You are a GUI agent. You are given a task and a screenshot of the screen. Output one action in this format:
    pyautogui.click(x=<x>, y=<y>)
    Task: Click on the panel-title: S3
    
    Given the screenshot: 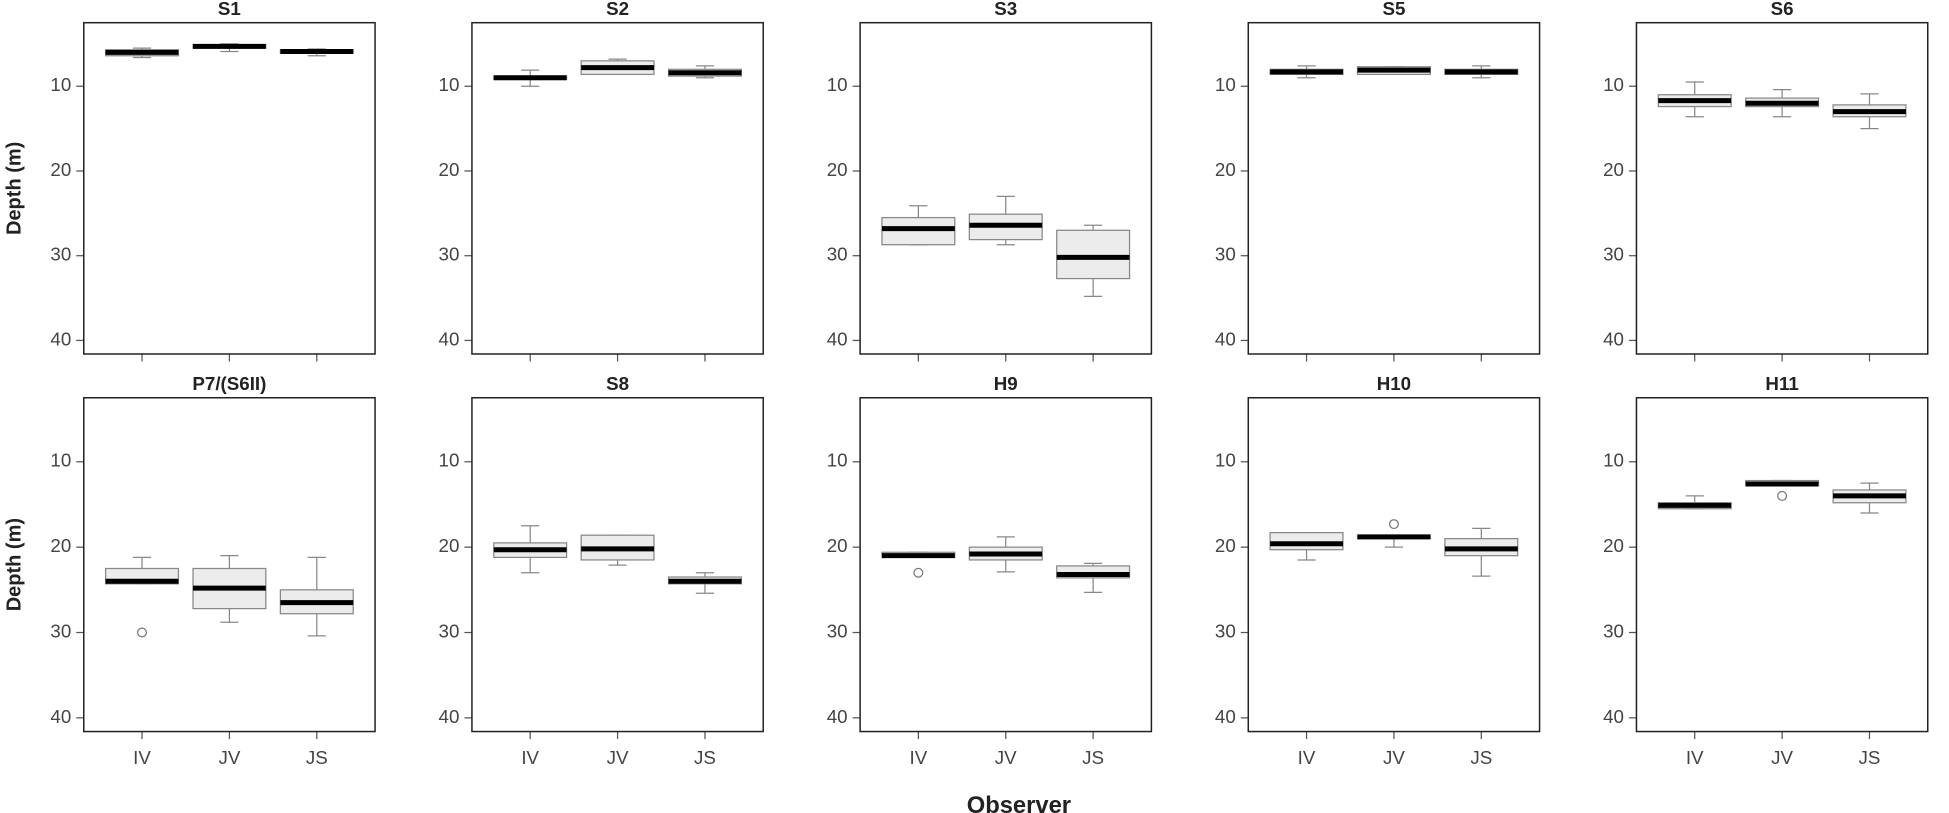 What is the action you would take?
    pyautogui.click(x=1005, y=9)
    